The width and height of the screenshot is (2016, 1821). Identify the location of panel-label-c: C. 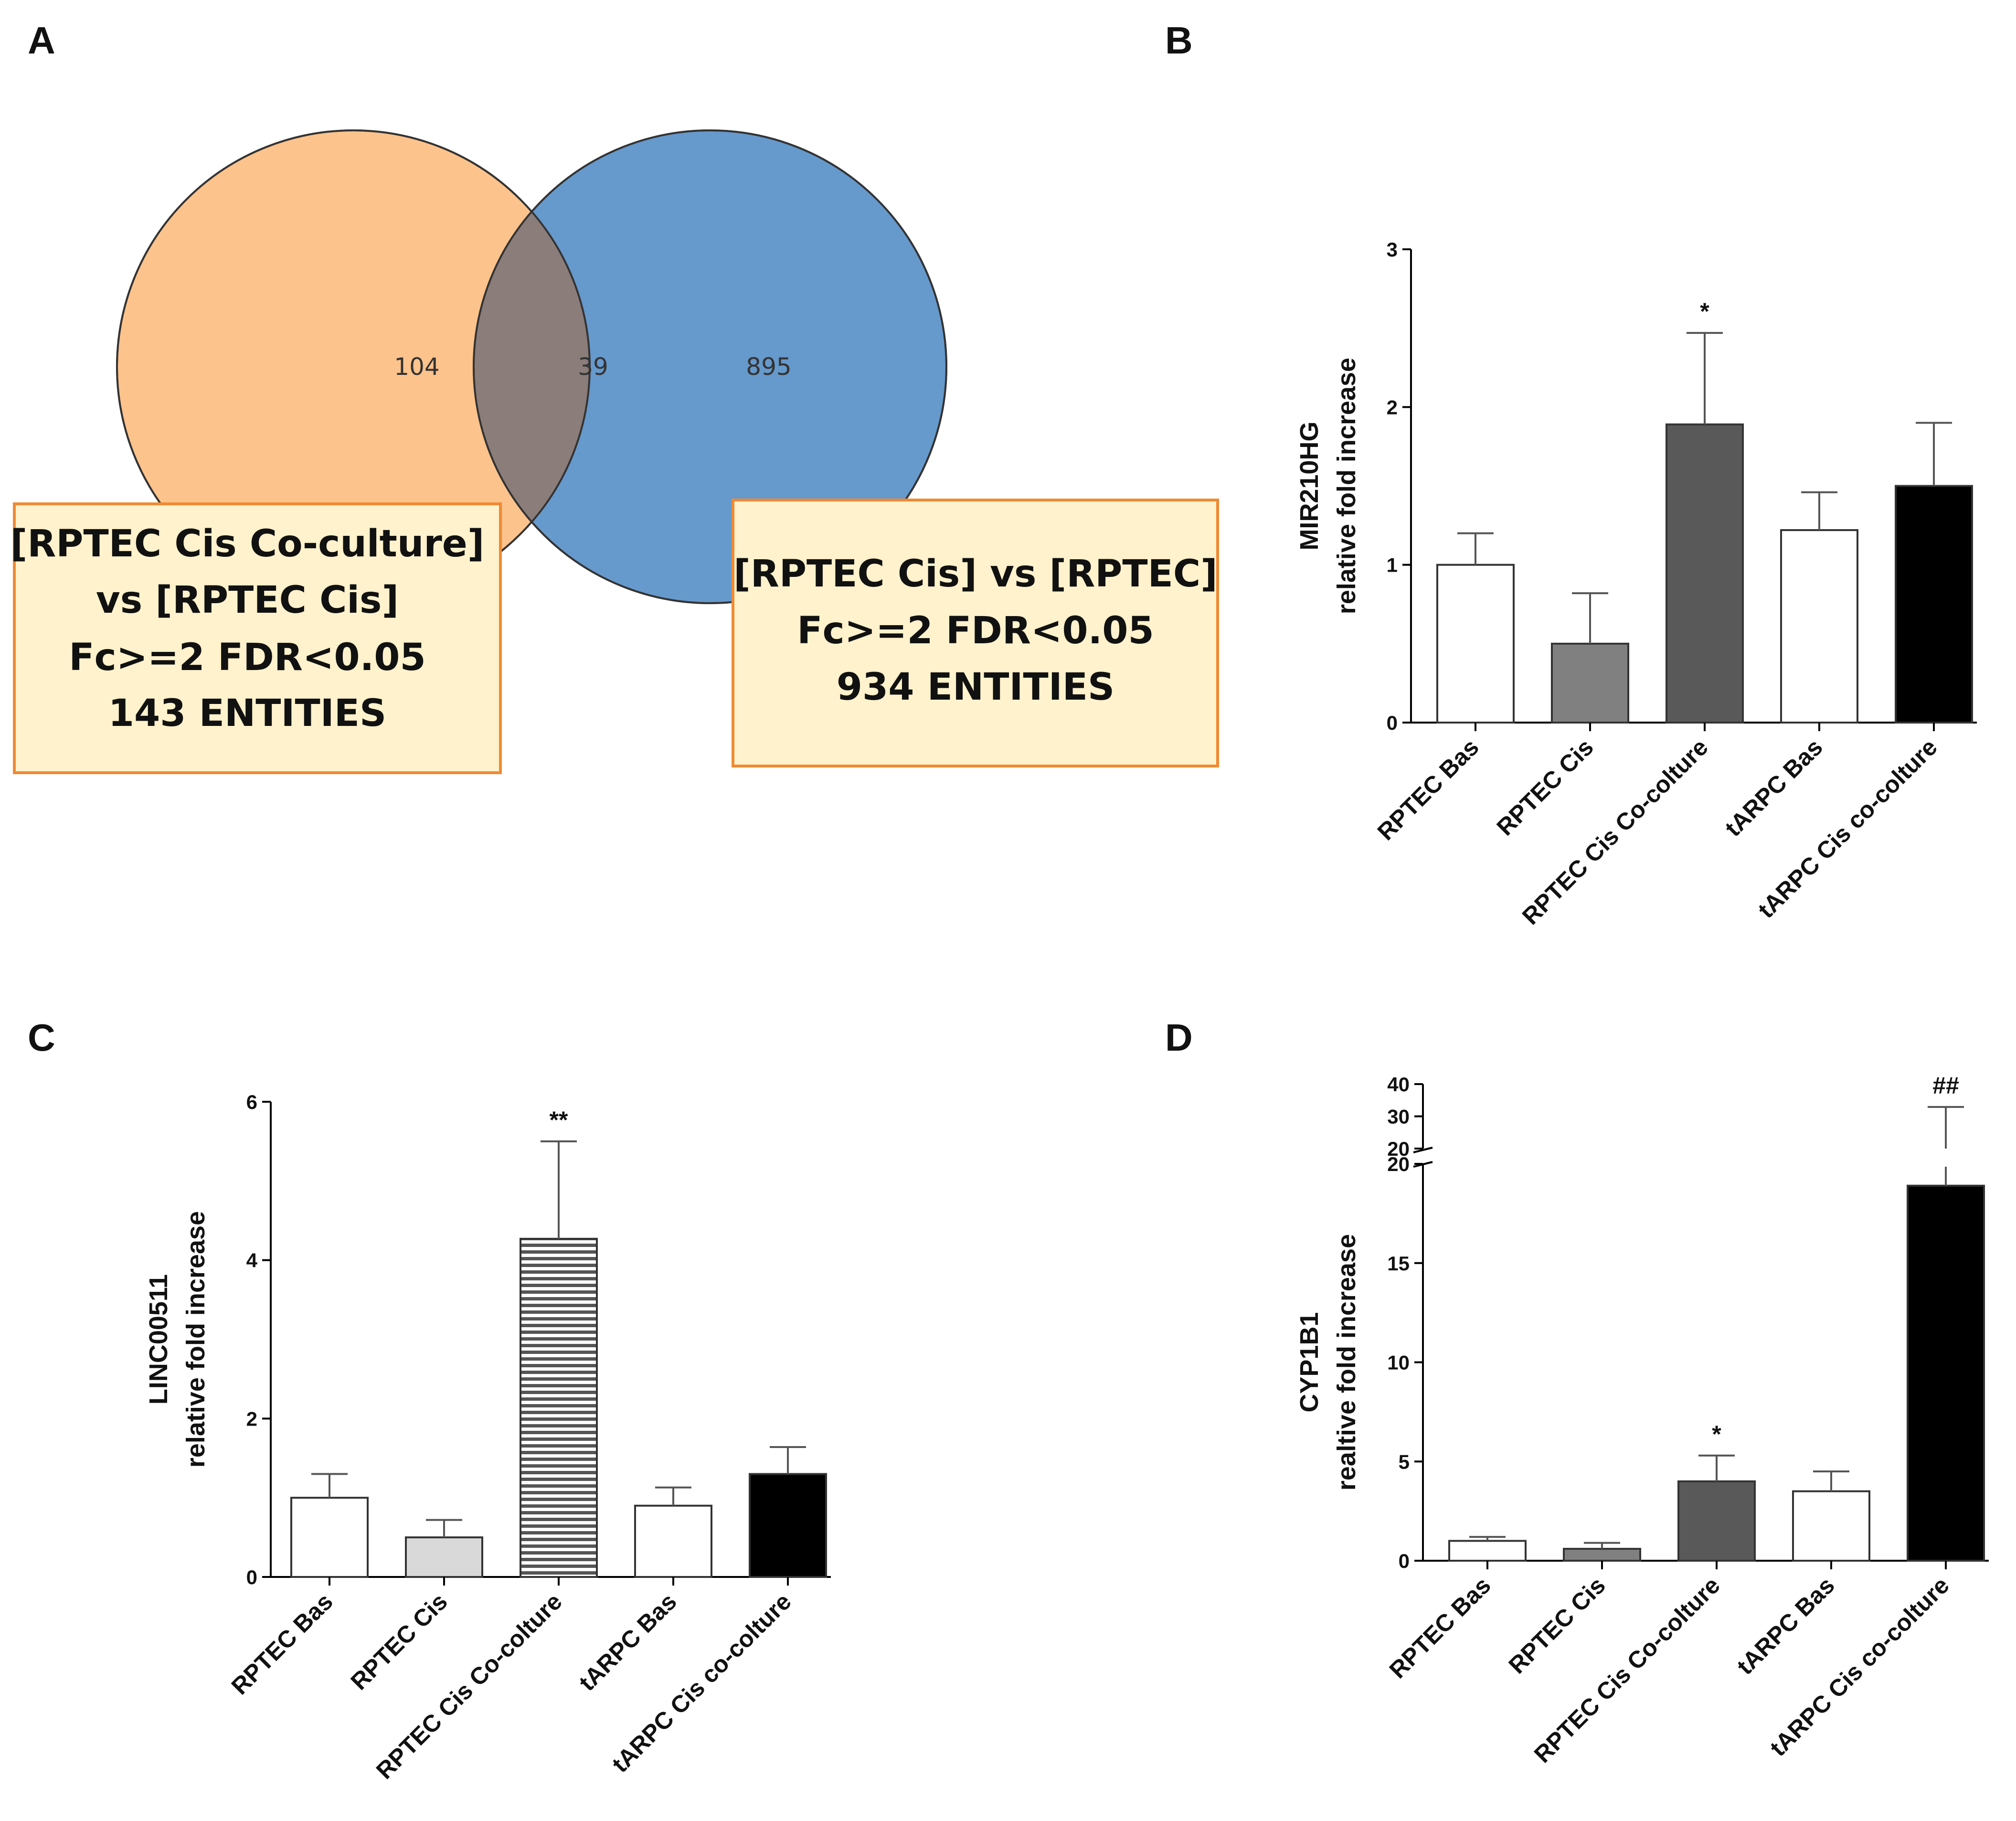
(41, 1037).